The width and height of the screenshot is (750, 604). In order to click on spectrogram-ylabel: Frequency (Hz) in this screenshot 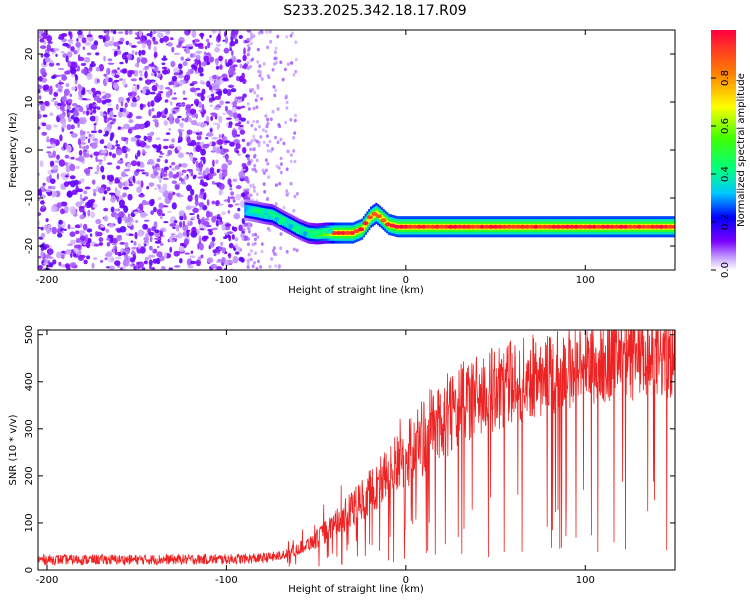, I will do `click(13, 150)`.